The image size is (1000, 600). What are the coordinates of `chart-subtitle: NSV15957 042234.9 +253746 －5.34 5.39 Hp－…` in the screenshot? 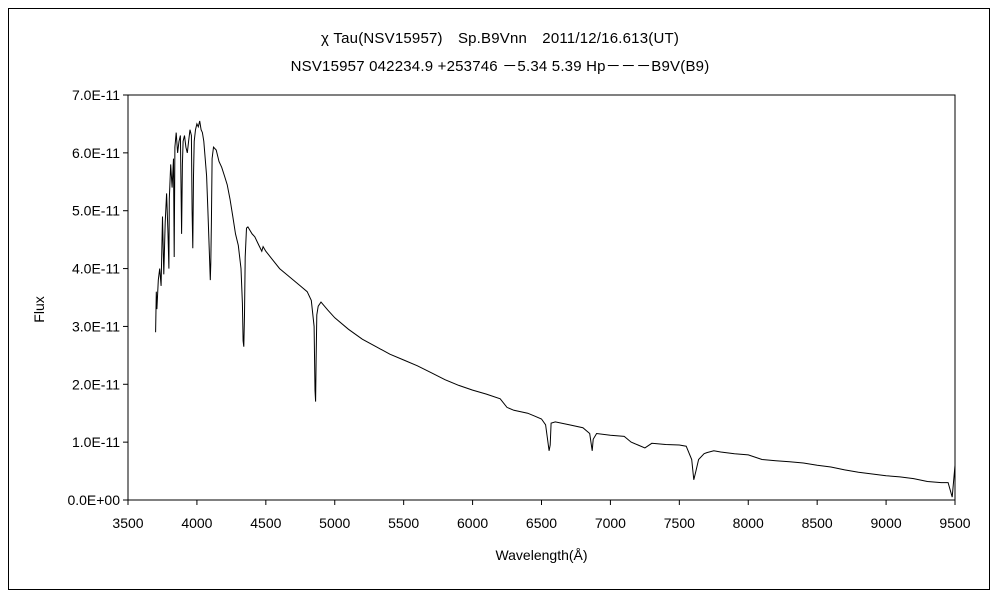 It's located at (500, 66).